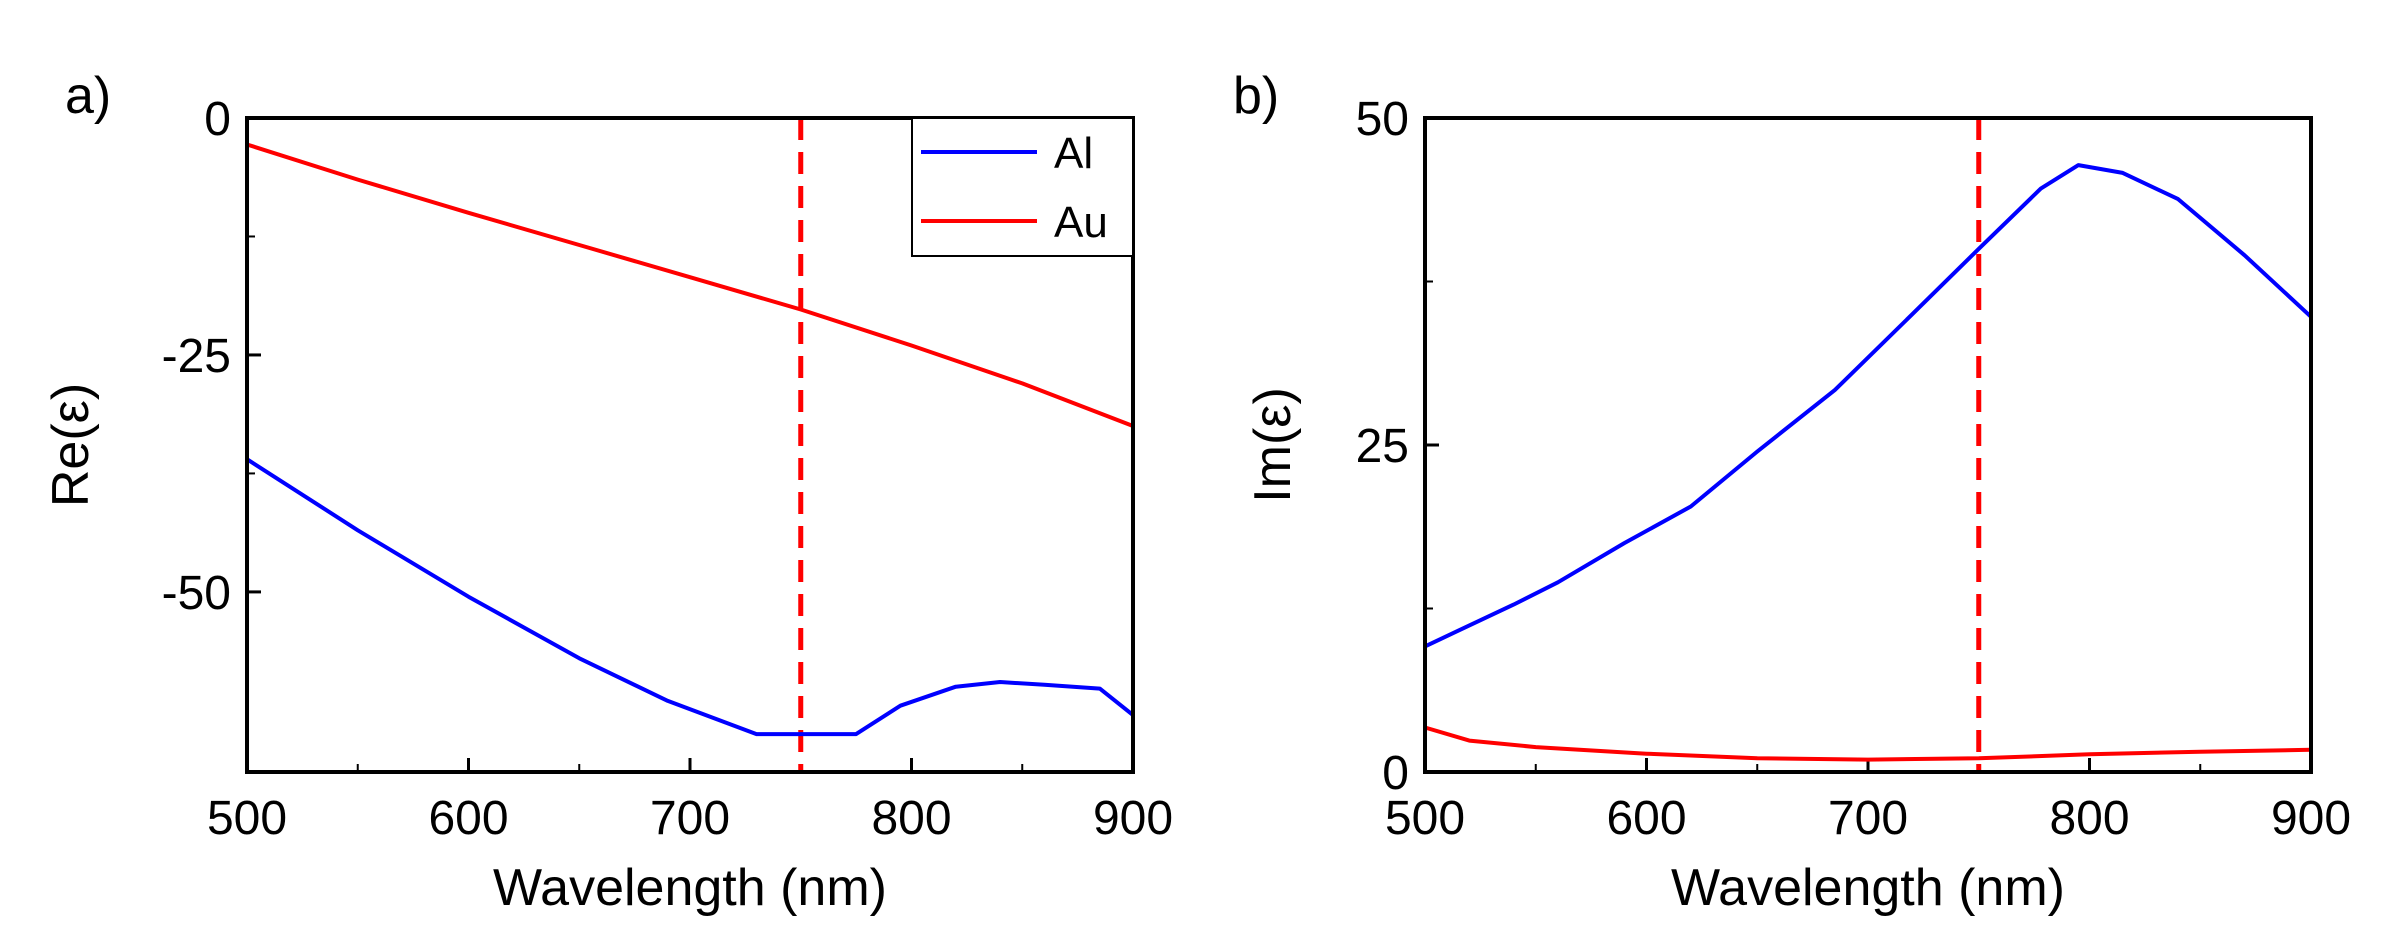 This screenshot has width=2389, height=944. I want to click on panel-a-legend: Al Au, so click(1022, 187).